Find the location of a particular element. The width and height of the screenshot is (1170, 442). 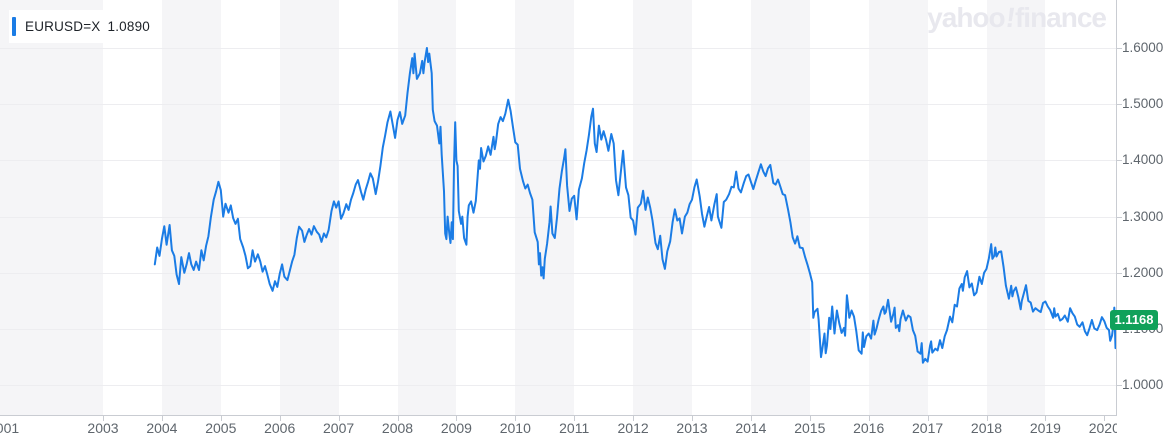

legend-color-bar is located at coordinates (14, 26).